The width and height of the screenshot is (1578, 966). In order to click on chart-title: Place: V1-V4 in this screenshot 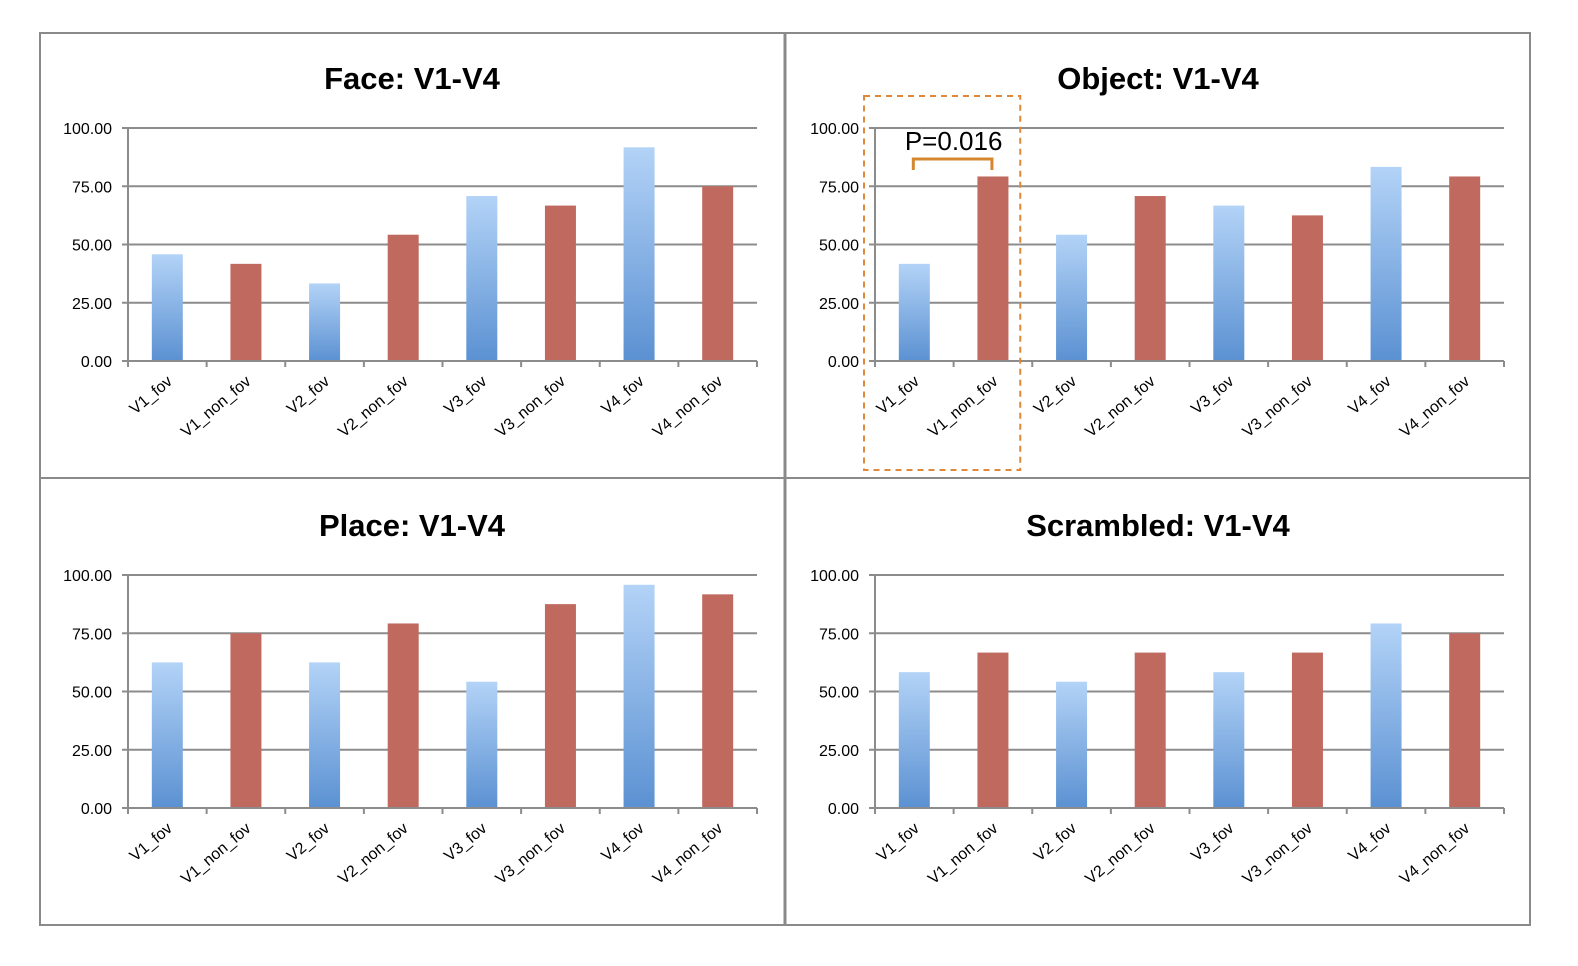, I will do `click(412, 525)`.